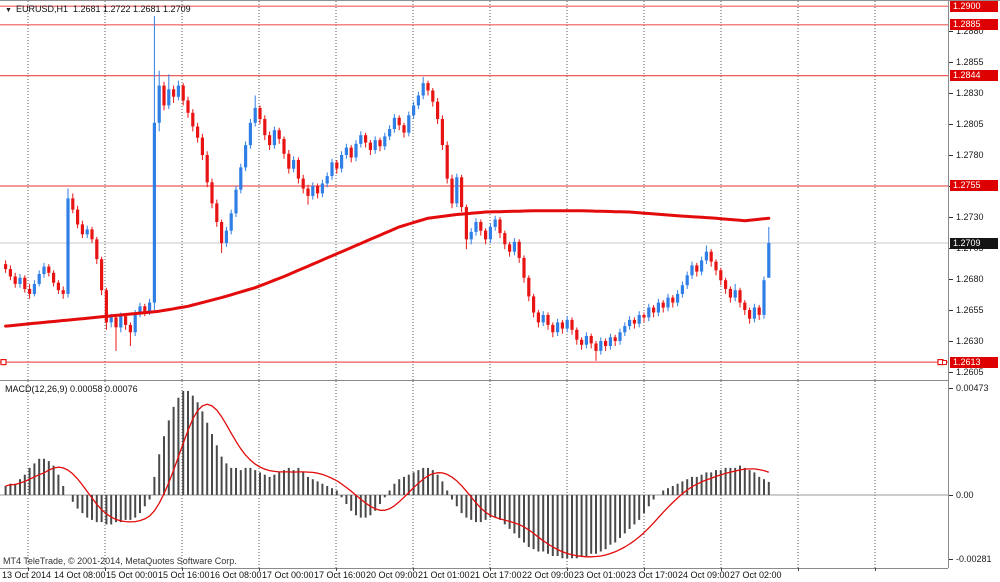 The height and width of the screenshot is (582, 1000). What do you see at coordinates (600, 575) in the screenshot?
I see `time-axis-label: 23 Oct 01:00` at bounding box center [600, 575].